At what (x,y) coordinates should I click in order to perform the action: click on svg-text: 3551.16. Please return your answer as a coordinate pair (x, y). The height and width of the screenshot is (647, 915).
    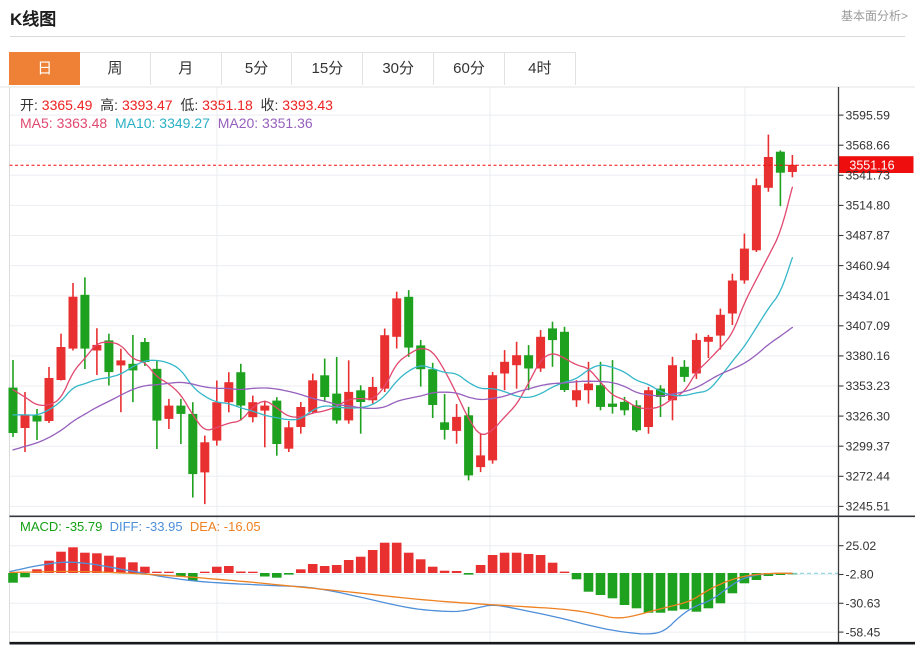
    Looking at the image, I should click on (871, 165).